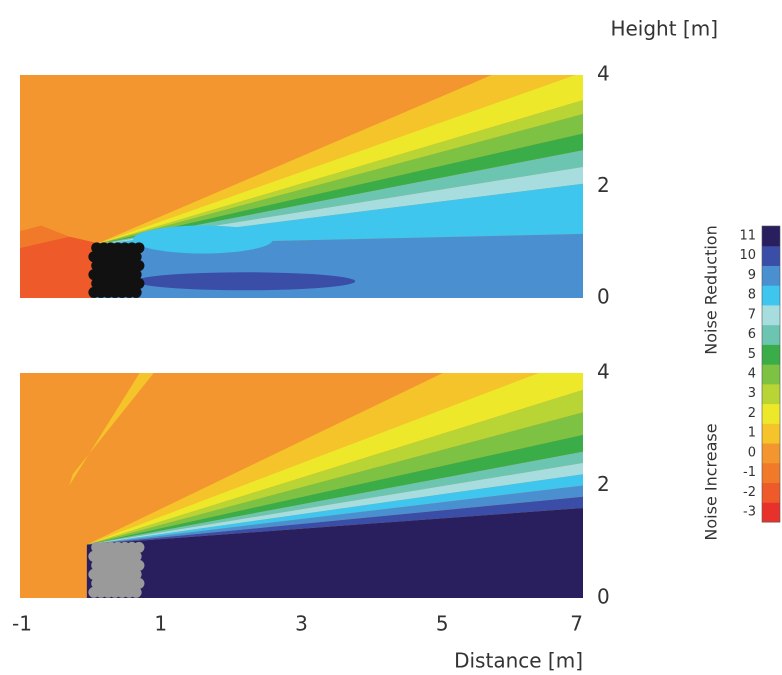 Image resolution: width=782 pixels, height=675 pixels. Describe the element at coordinates (711, 481) in the screenshot. I see `colorbar-label-bottom: Noise Increase` at that location.